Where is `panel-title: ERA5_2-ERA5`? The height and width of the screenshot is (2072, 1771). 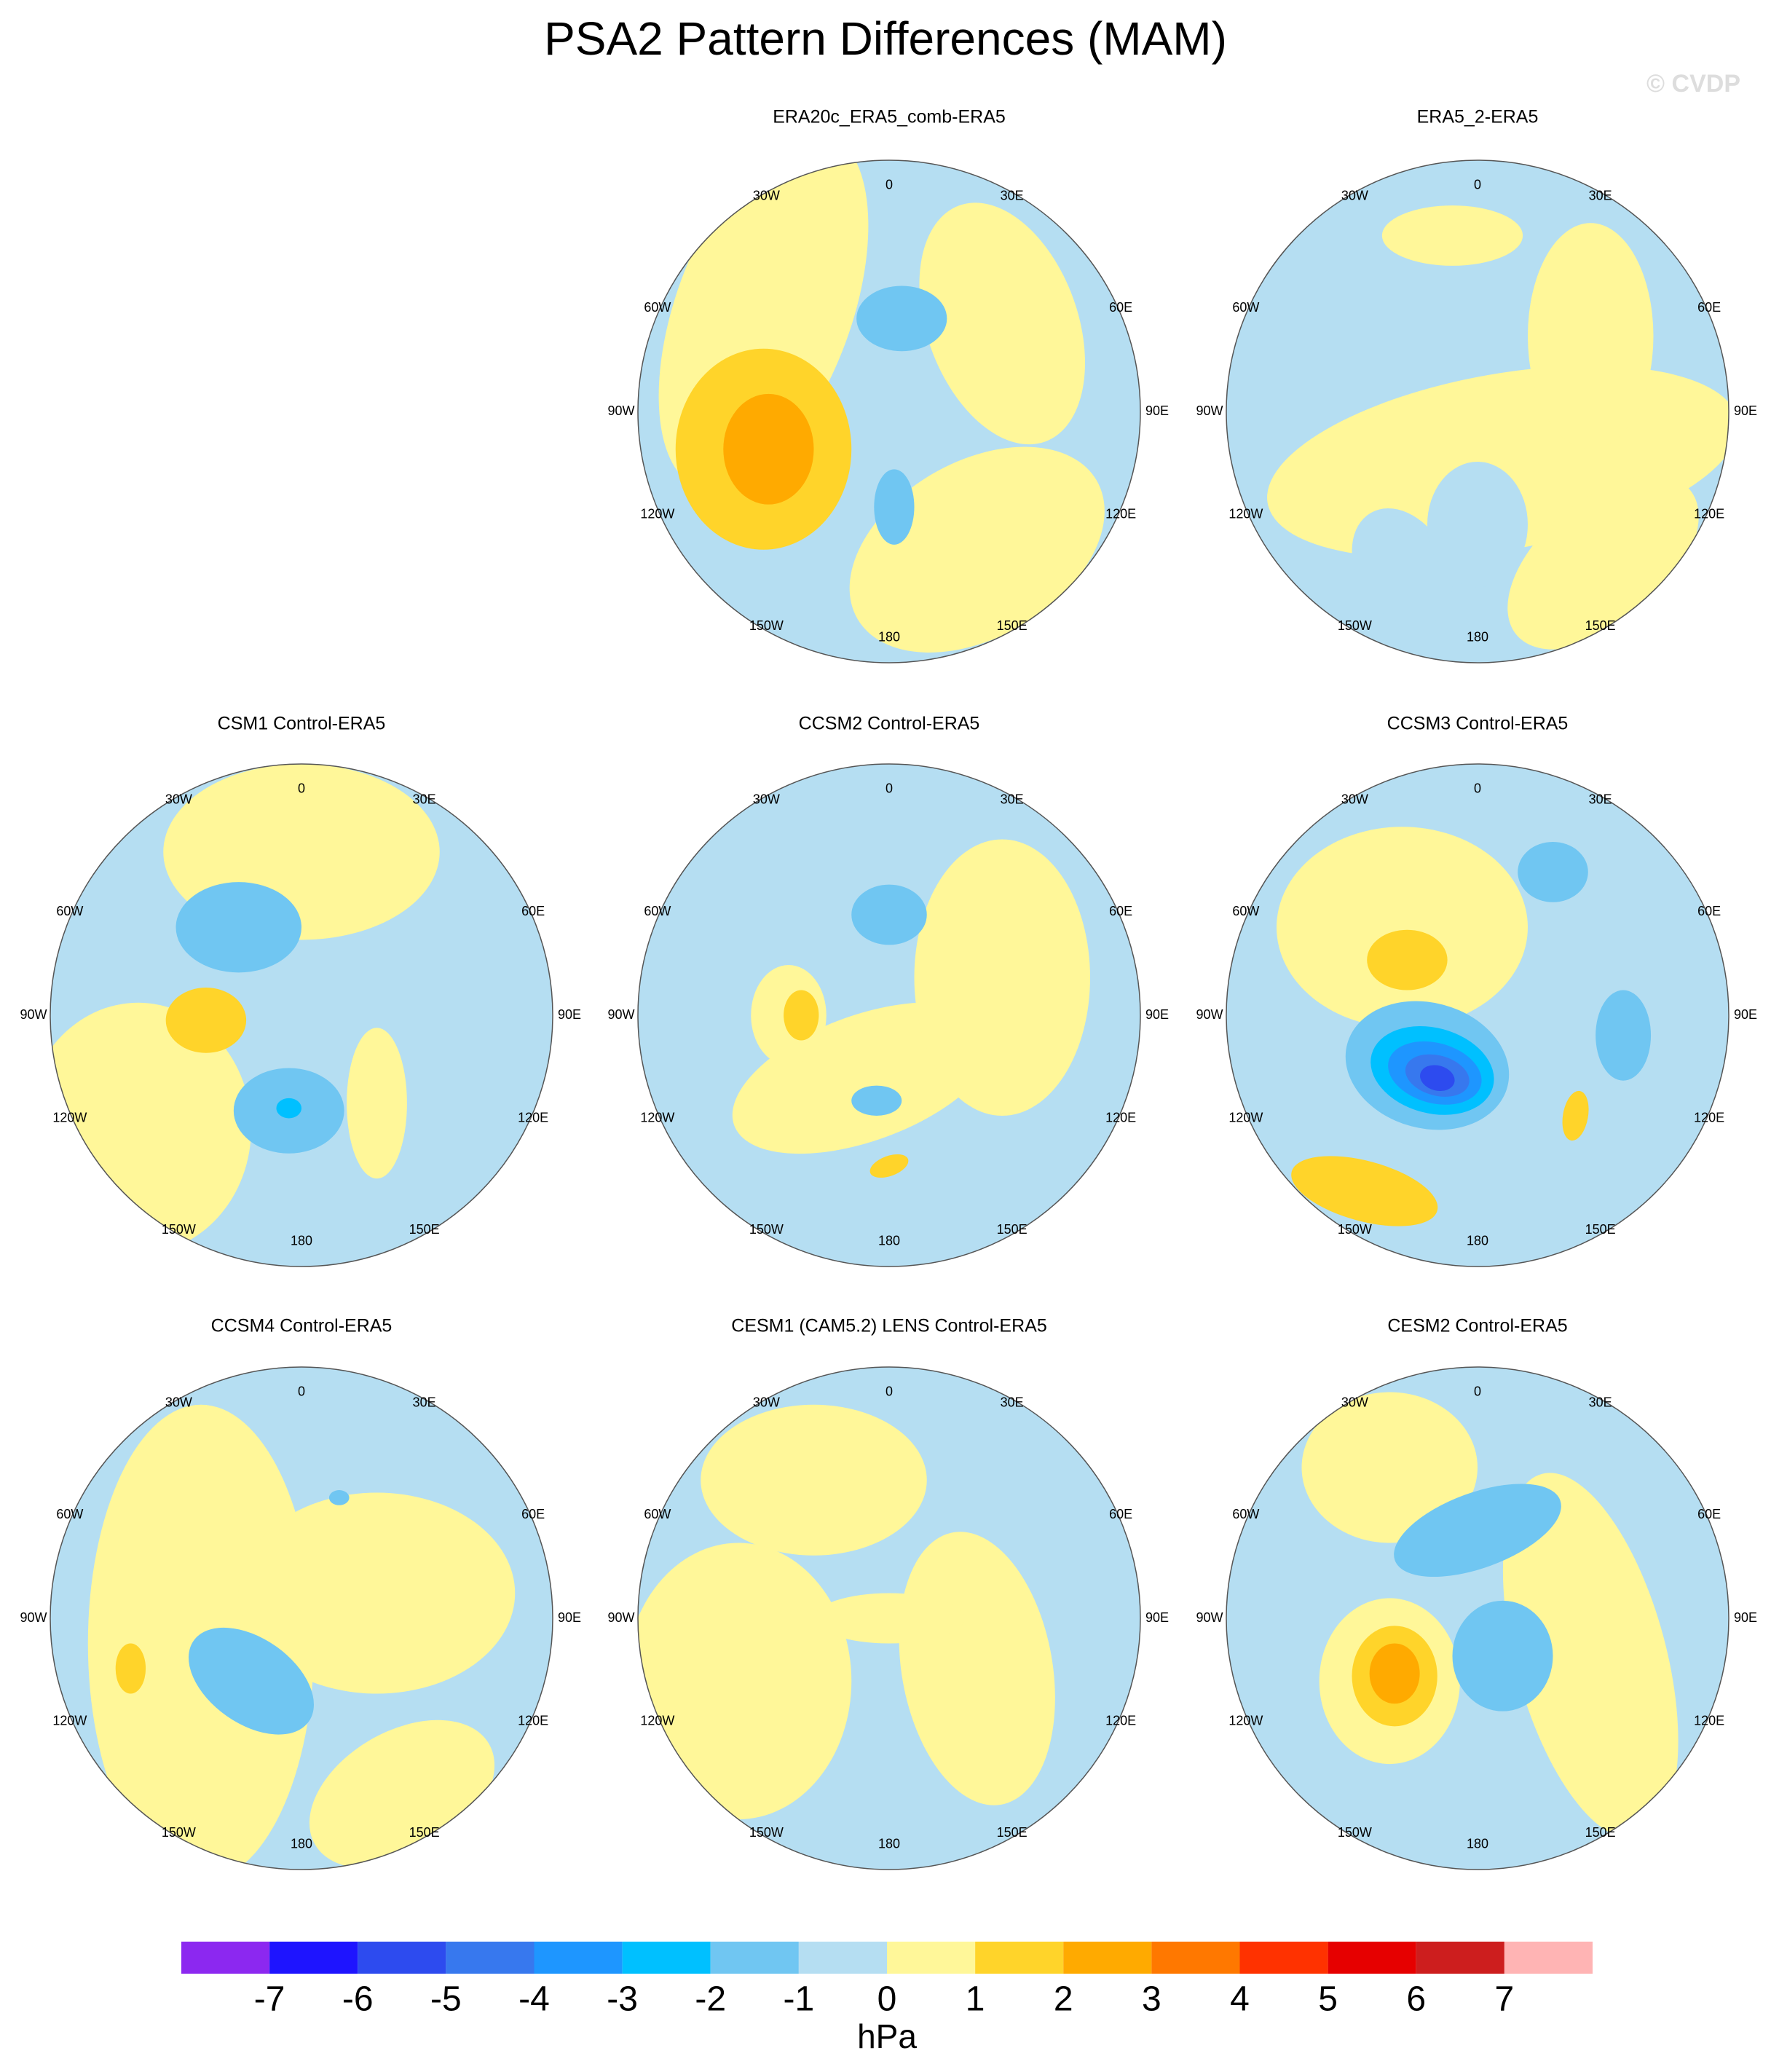 panel-title: ERA5_2-ERA5 is located at coordinates (1478, 117).